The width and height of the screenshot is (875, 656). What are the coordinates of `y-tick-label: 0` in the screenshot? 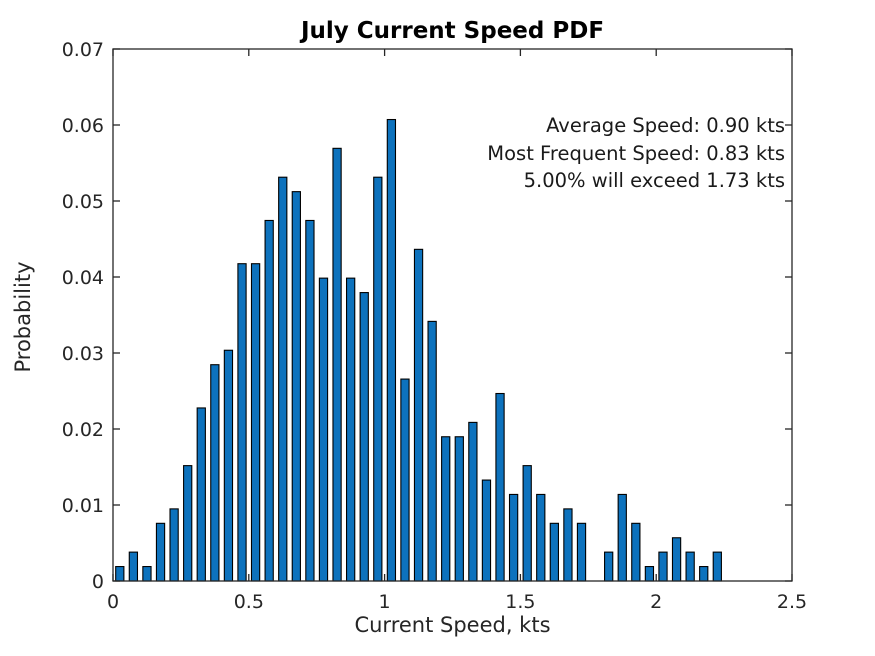 It's located at (98, 582).